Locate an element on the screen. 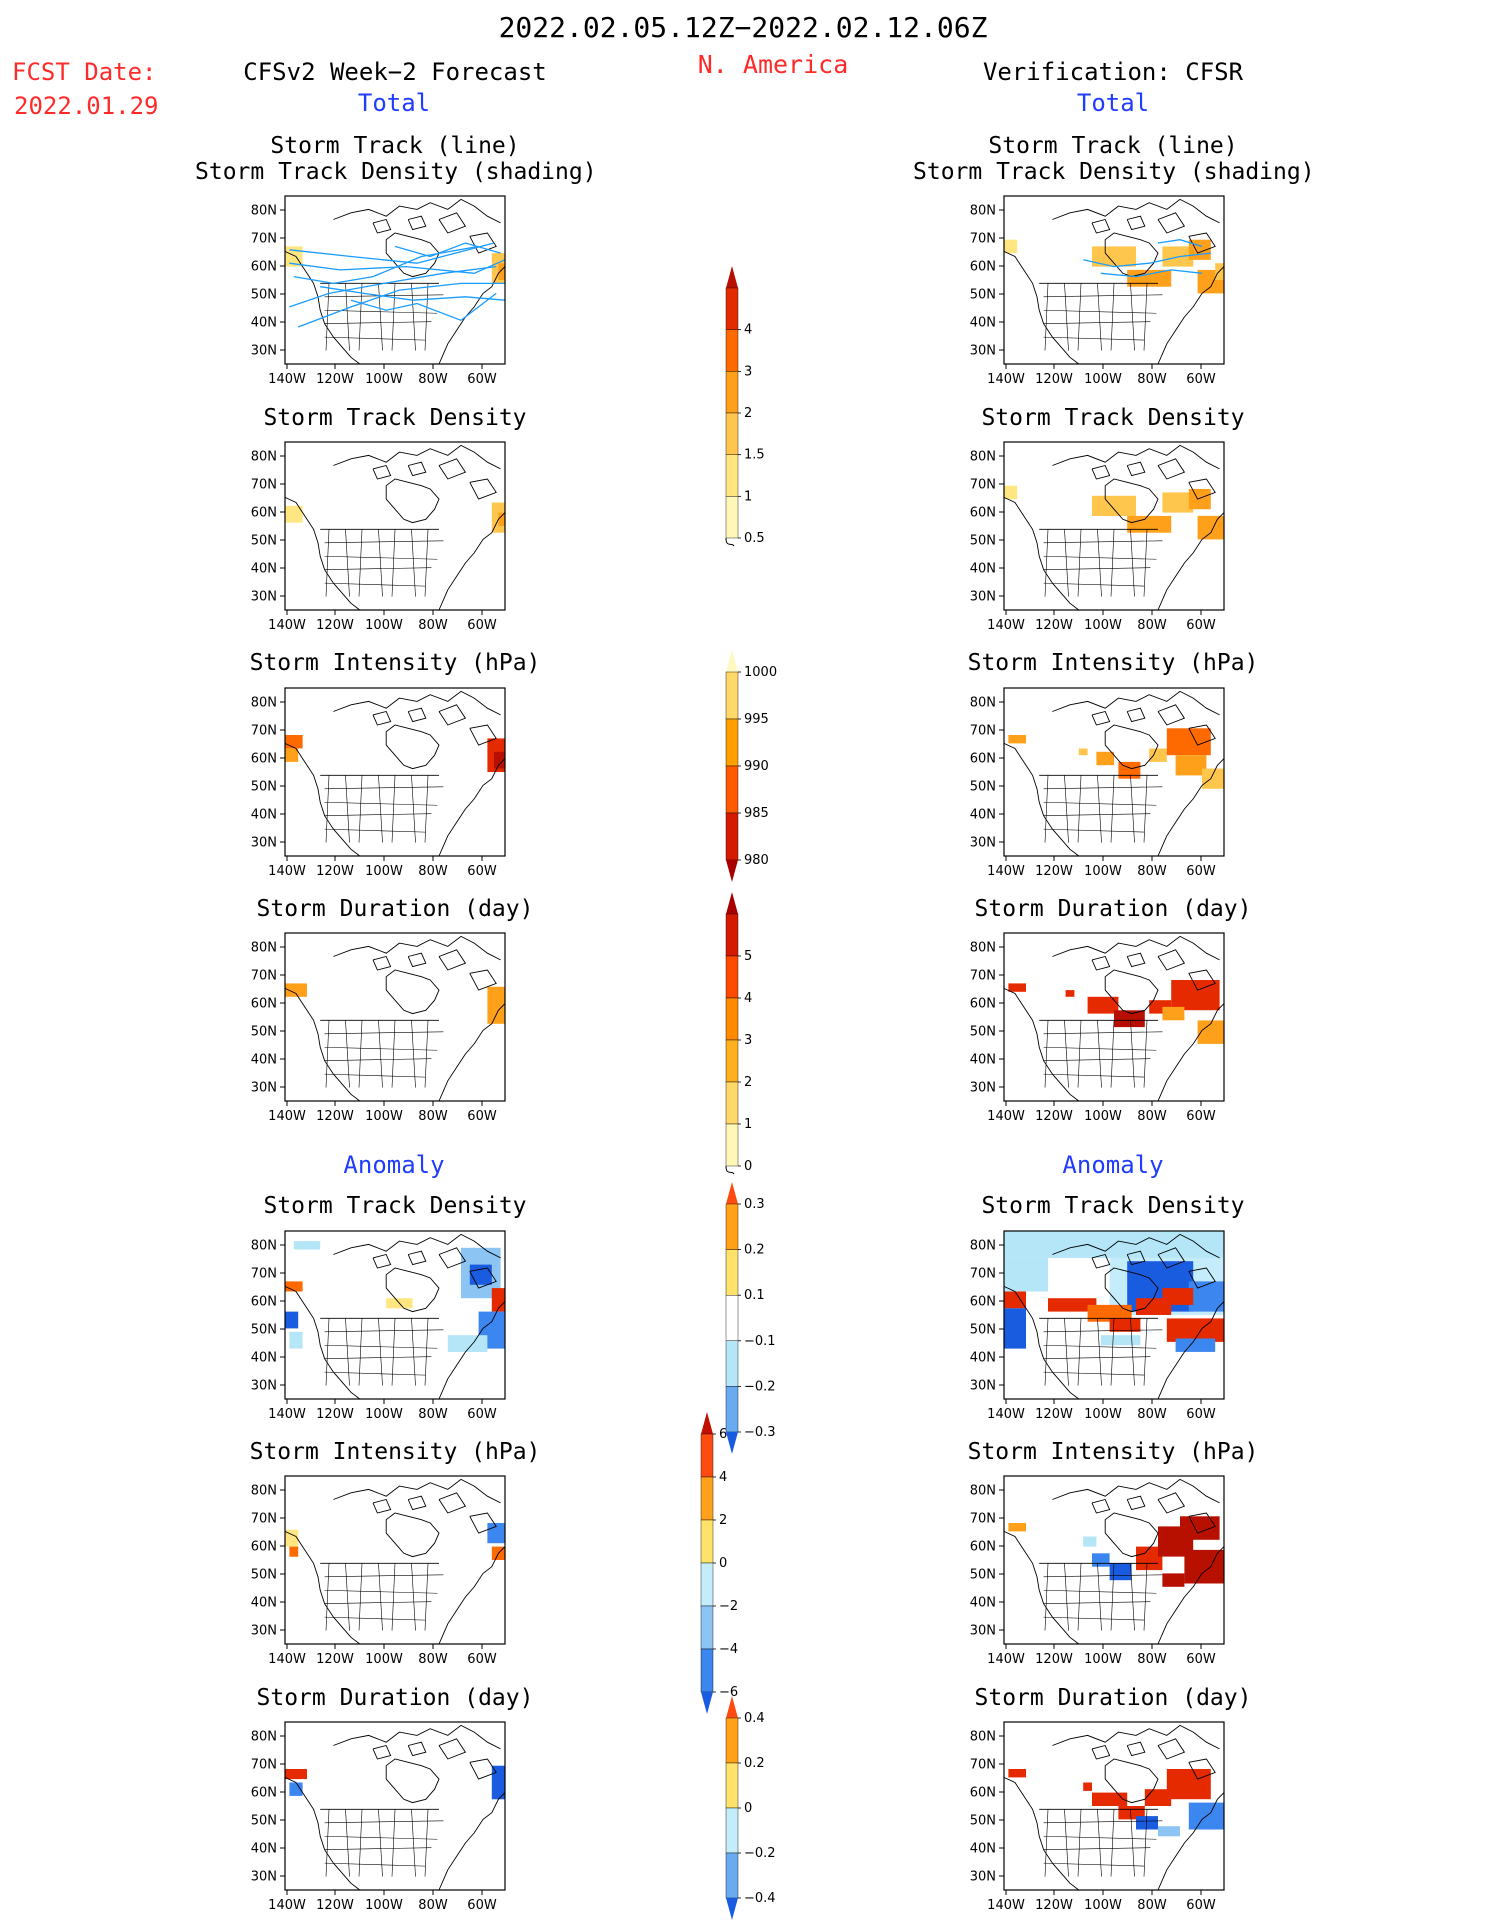 The height and width of the screenshot is (1925, 1487). map-left-duration-state-lines is located at coordinates (384, 1054).